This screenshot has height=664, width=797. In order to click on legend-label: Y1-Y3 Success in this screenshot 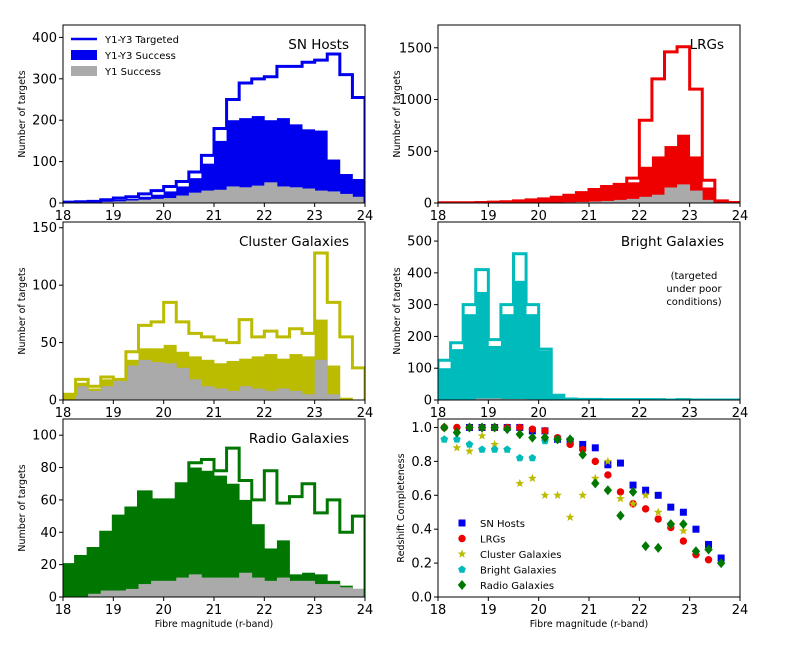, I will do `click(140, 56)`.